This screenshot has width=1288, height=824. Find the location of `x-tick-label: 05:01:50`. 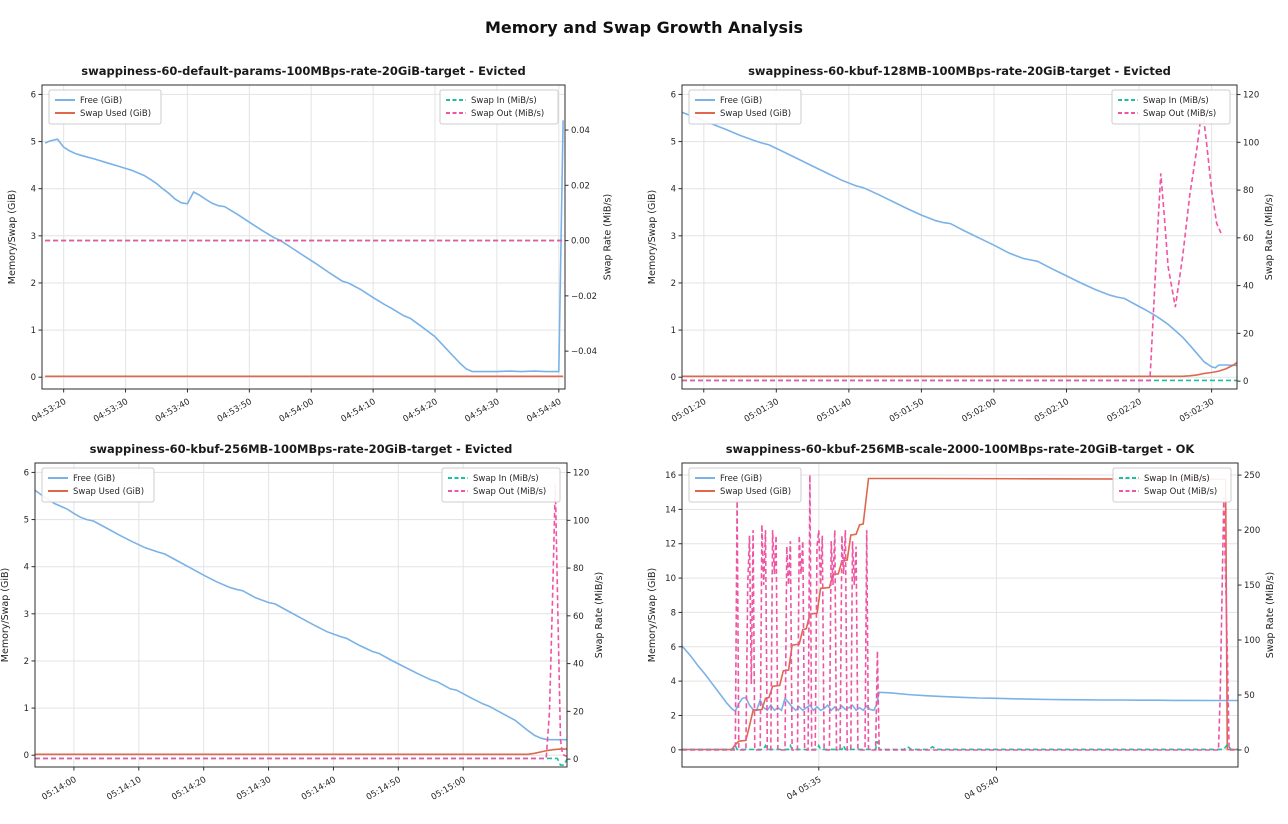

x-tick-label: 05:01:50 is located at coordinates (907, 411).